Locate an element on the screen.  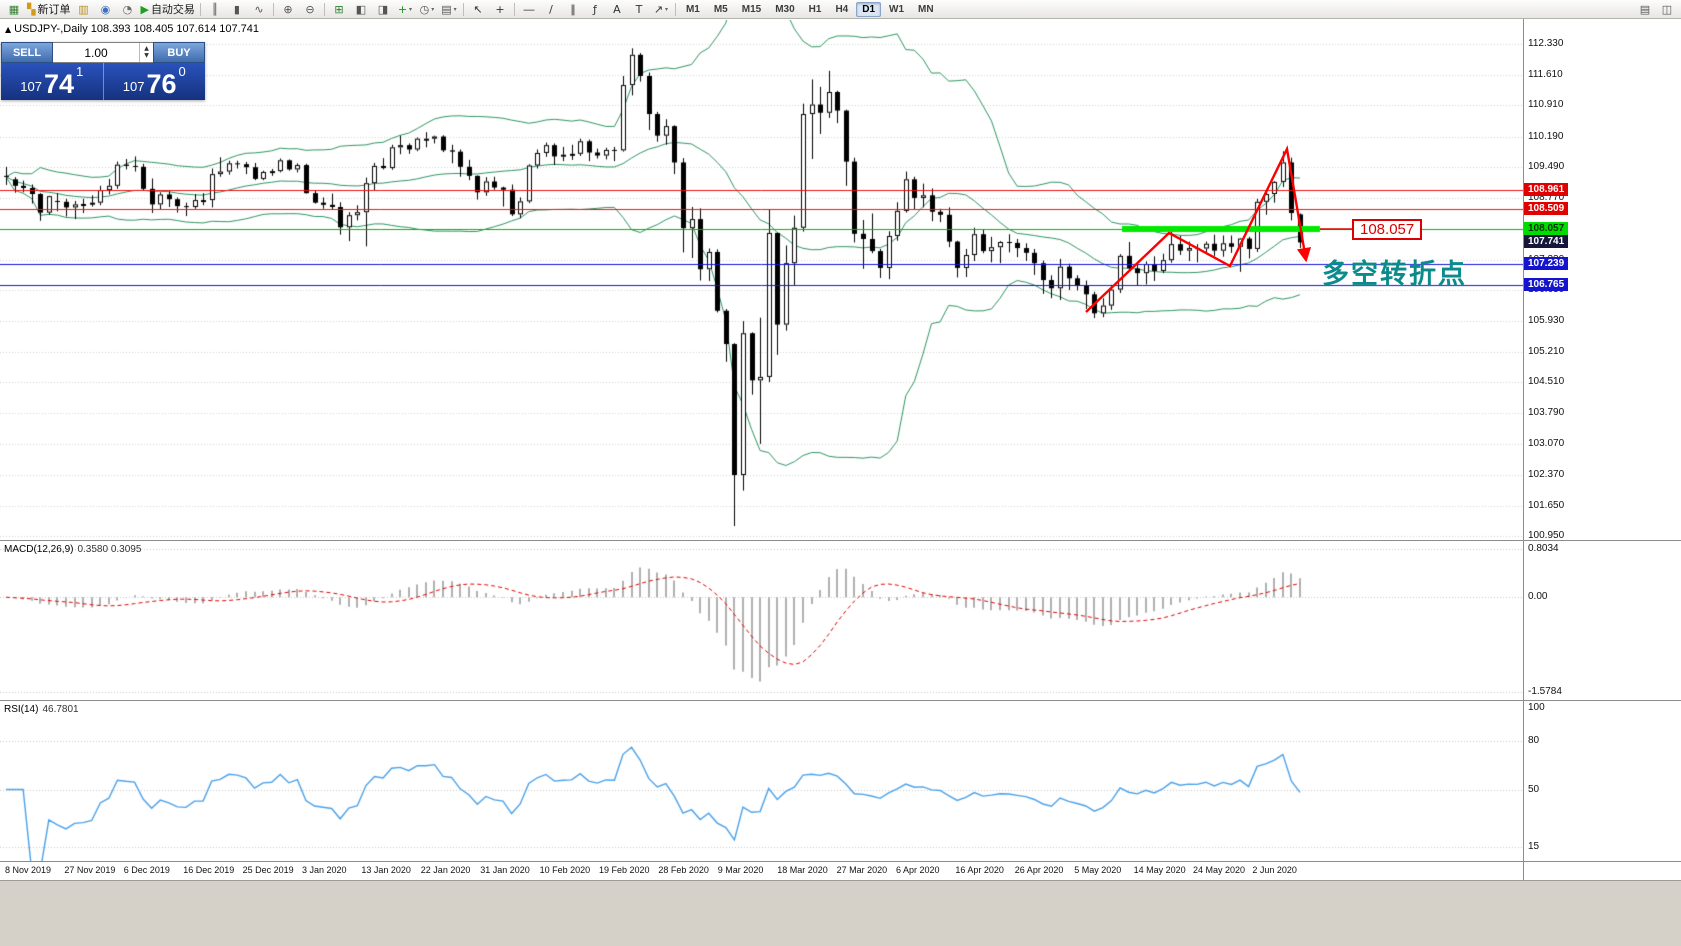
sell-price: 107 74 1 is located at coordinates (52, 81).